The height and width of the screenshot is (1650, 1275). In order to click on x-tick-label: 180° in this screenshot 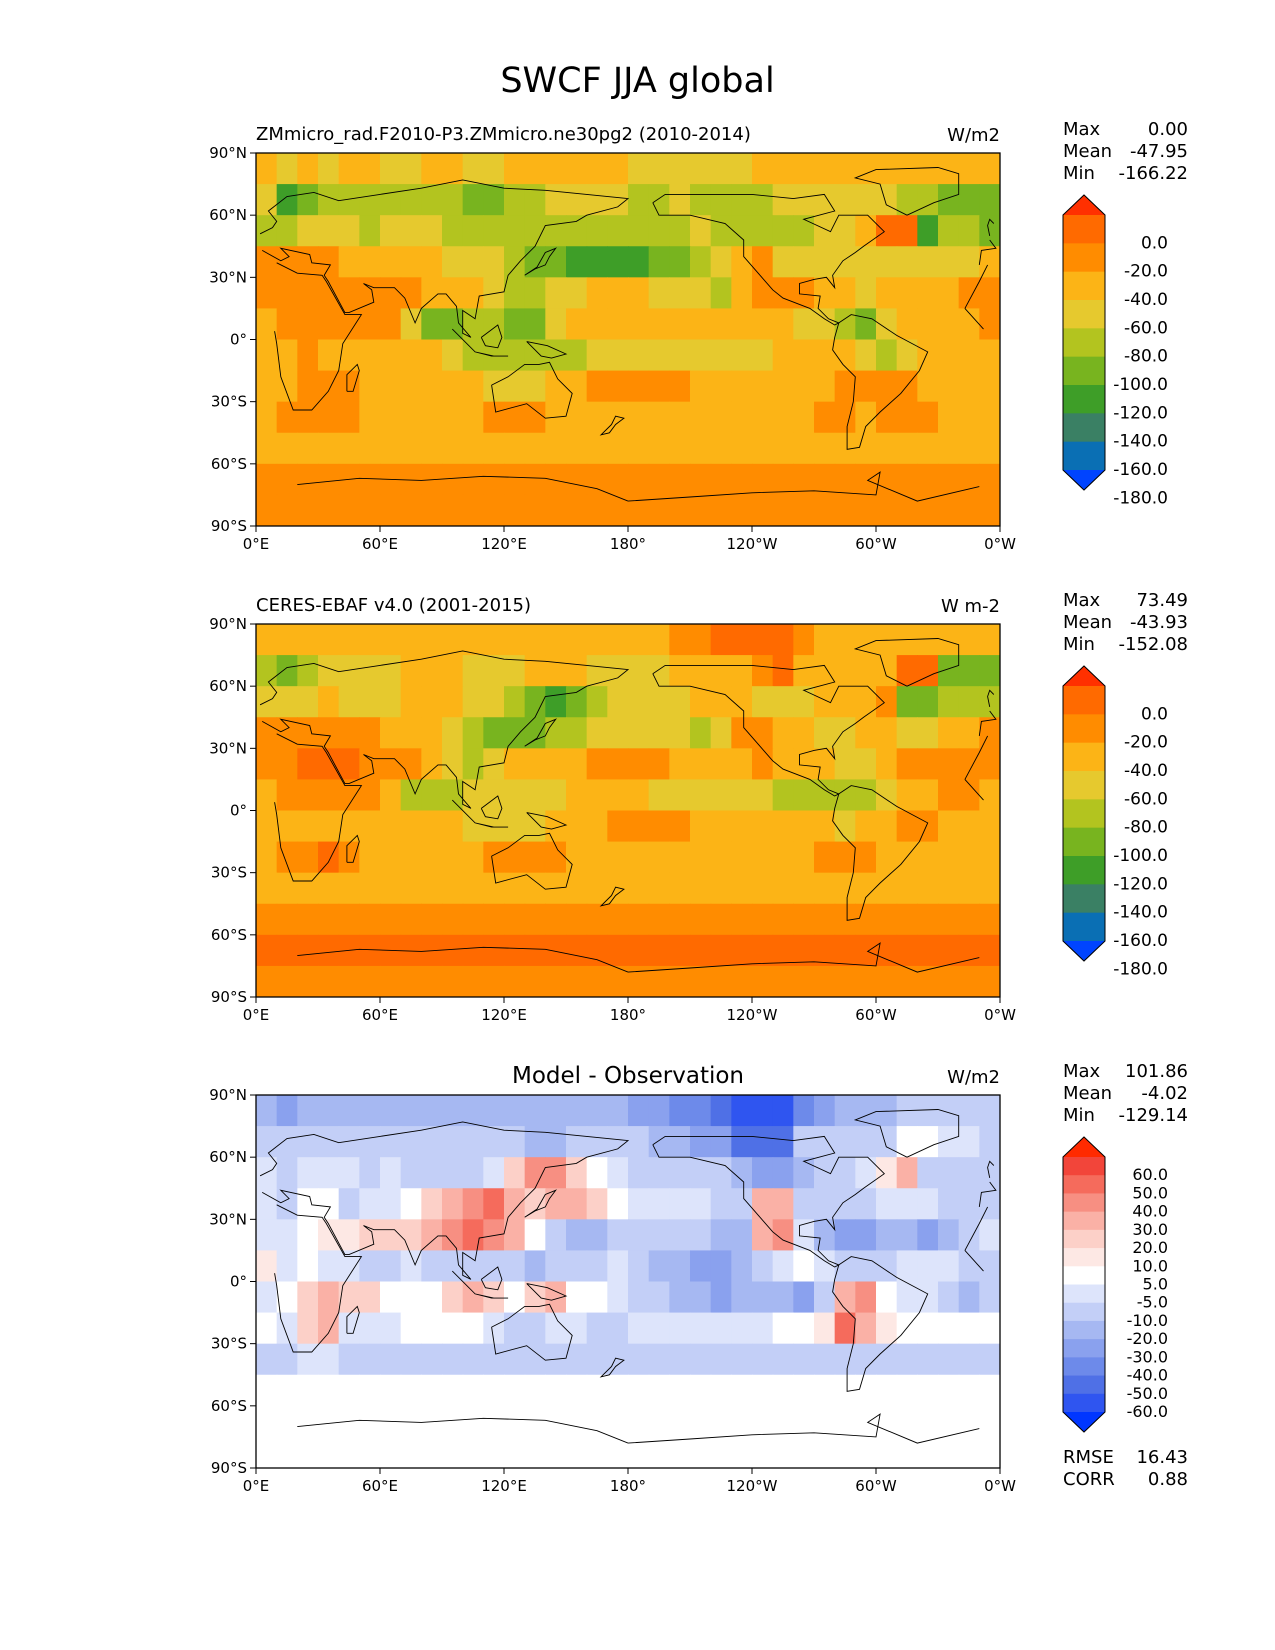, I will do `click(628, 1486)`.